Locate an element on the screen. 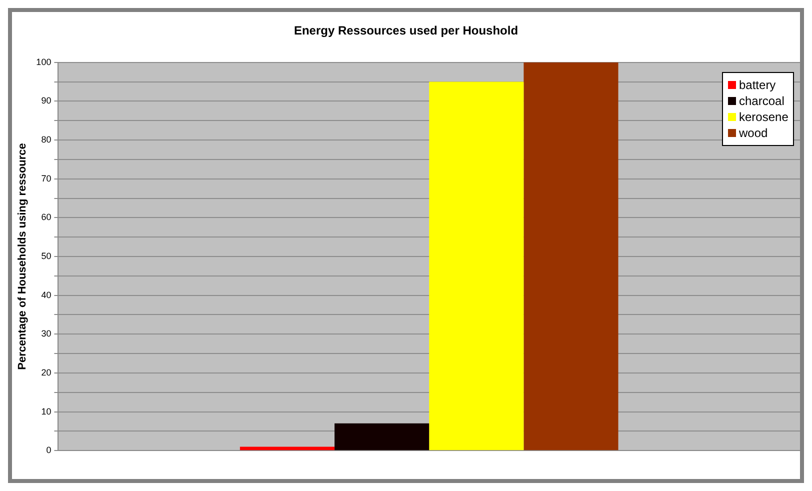 The width and height of the screenshot is (812, 491). y-tick-label: 40 is located at coordinates (46, 295).